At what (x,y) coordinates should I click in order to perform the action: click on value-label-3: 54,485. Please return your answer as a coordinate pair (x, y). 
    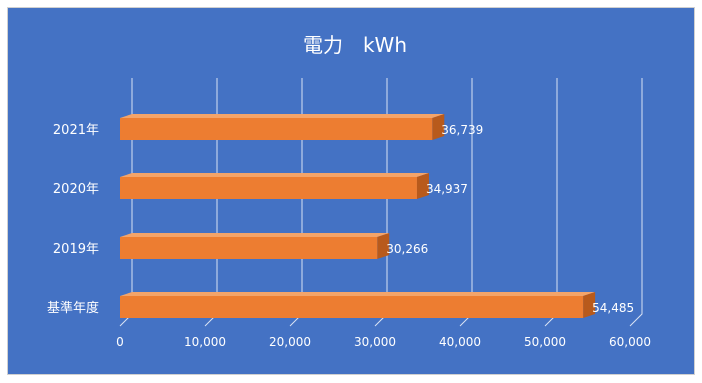
    Looking at the image, I should click on (613, 308).